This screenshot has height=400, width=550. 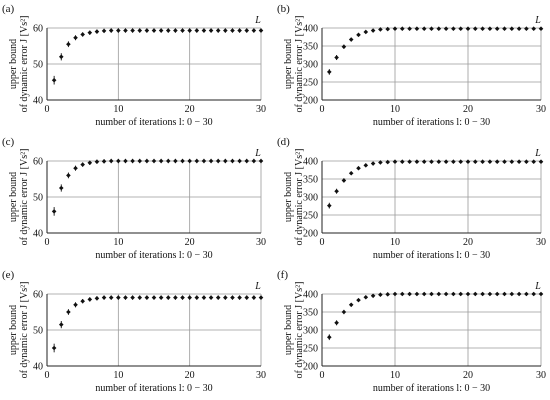 What do you see at coordinates (8, 9) in the screenshot?
I see `panel-label: (a)` at bounding box center [8, 9].